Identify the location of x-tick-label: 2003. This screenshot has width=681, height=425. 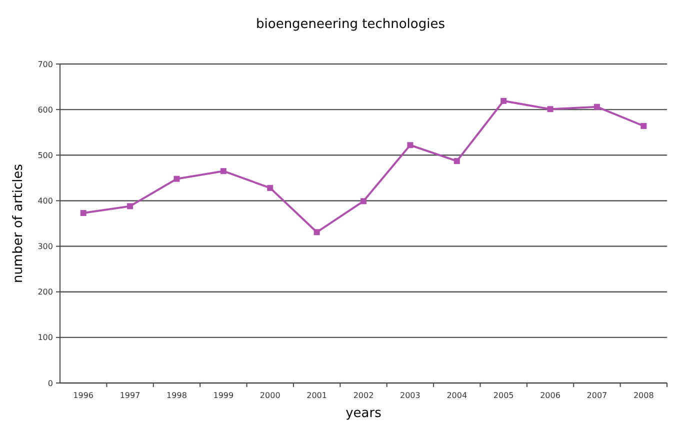
(410, 395).